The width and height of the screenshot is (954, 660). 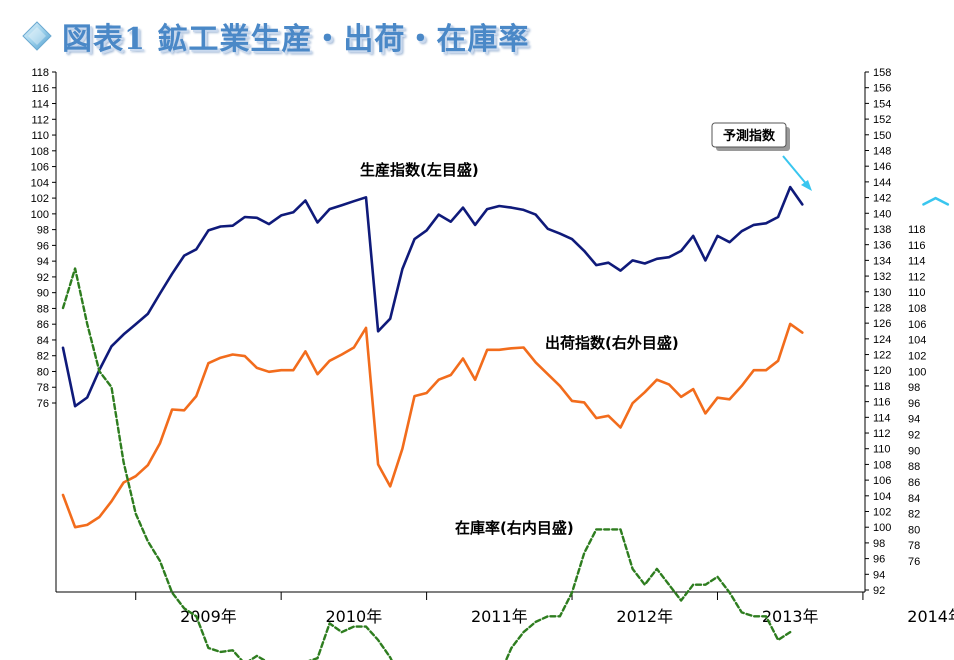 What do you see at coordinates (917, 341) in the screenshot?
I see `right-inner-tick-label: 104` at bounding box center [917, 341].